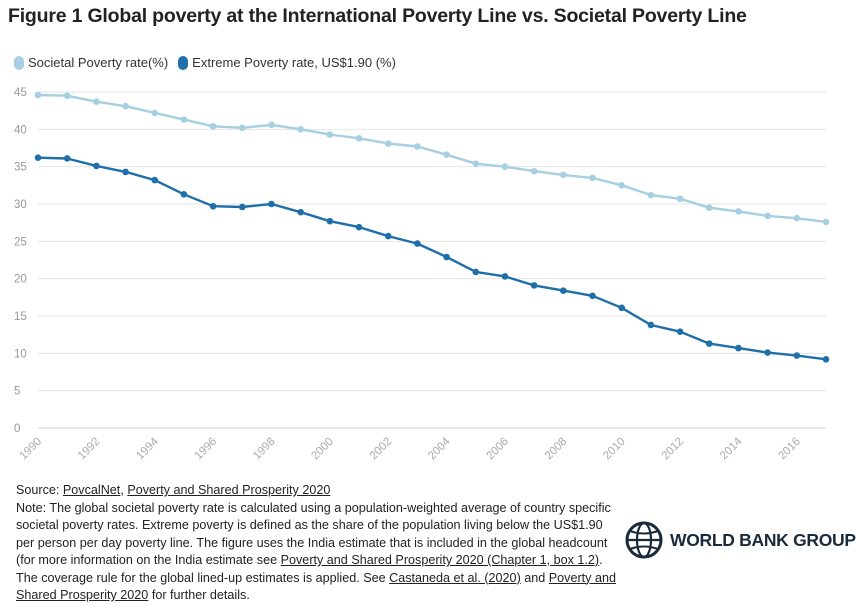  What do you see at coordinates (20, 317) in the screenshot?
I see `y-tick-label: 15` at bounding box center [20, 317].